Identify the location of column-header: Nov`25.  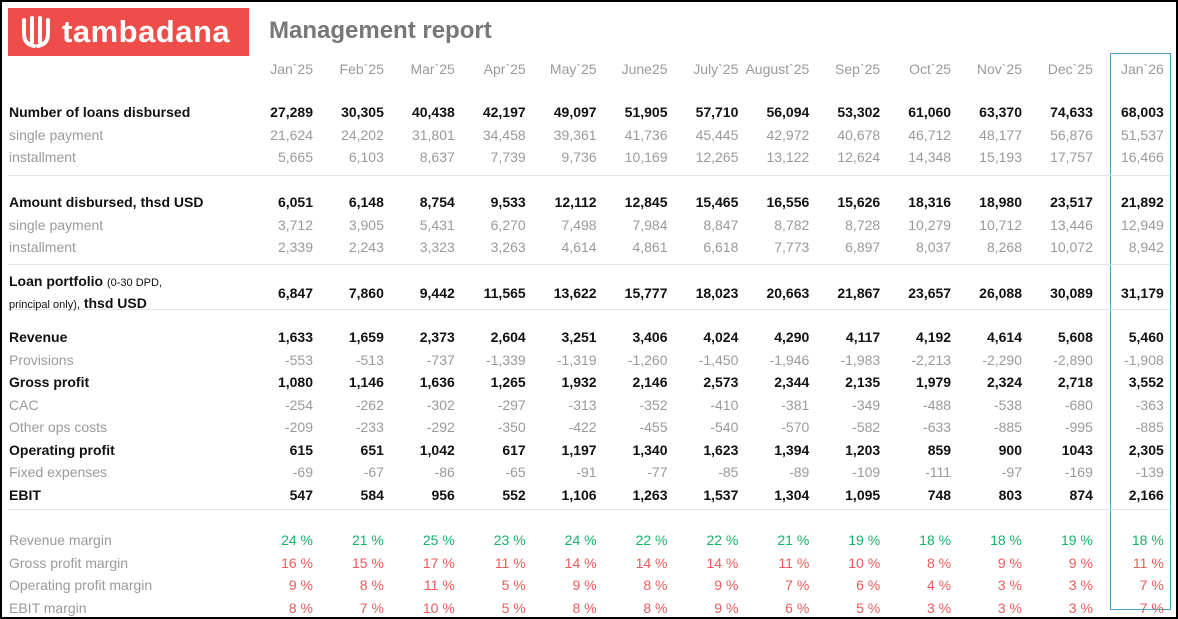
(999, 69).